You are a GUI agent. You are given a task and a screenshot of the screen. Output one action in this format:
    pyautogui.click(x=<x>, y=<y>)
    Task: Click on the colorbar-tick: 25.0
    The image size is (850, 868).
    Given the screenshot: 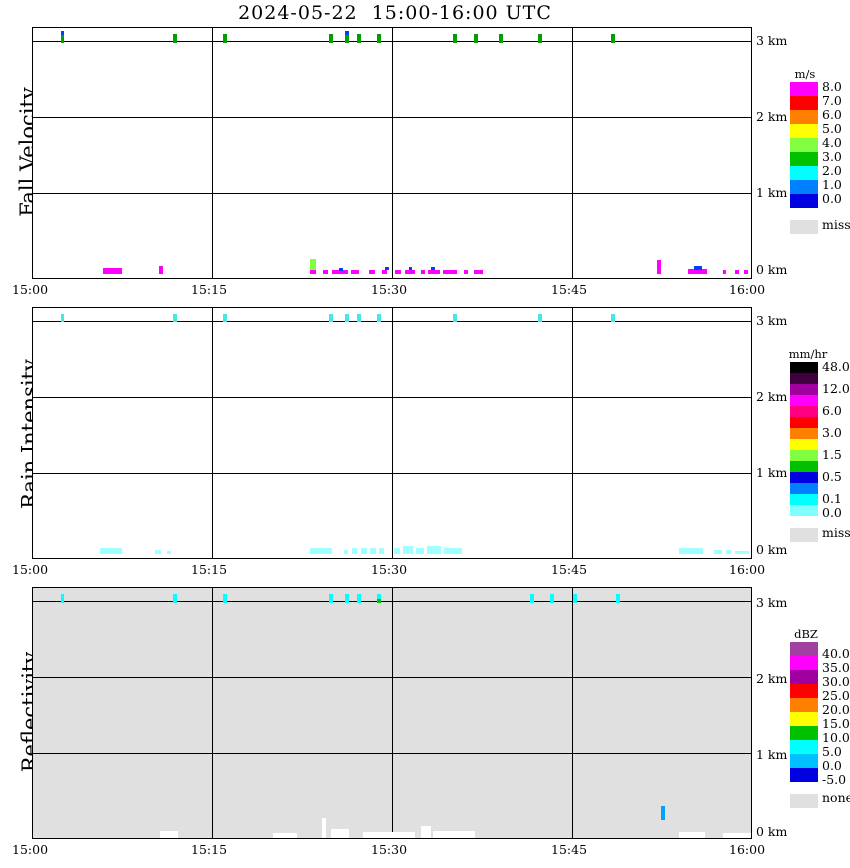 What is the action you would take?
    pyautogui.click(x=836, y=695)
    